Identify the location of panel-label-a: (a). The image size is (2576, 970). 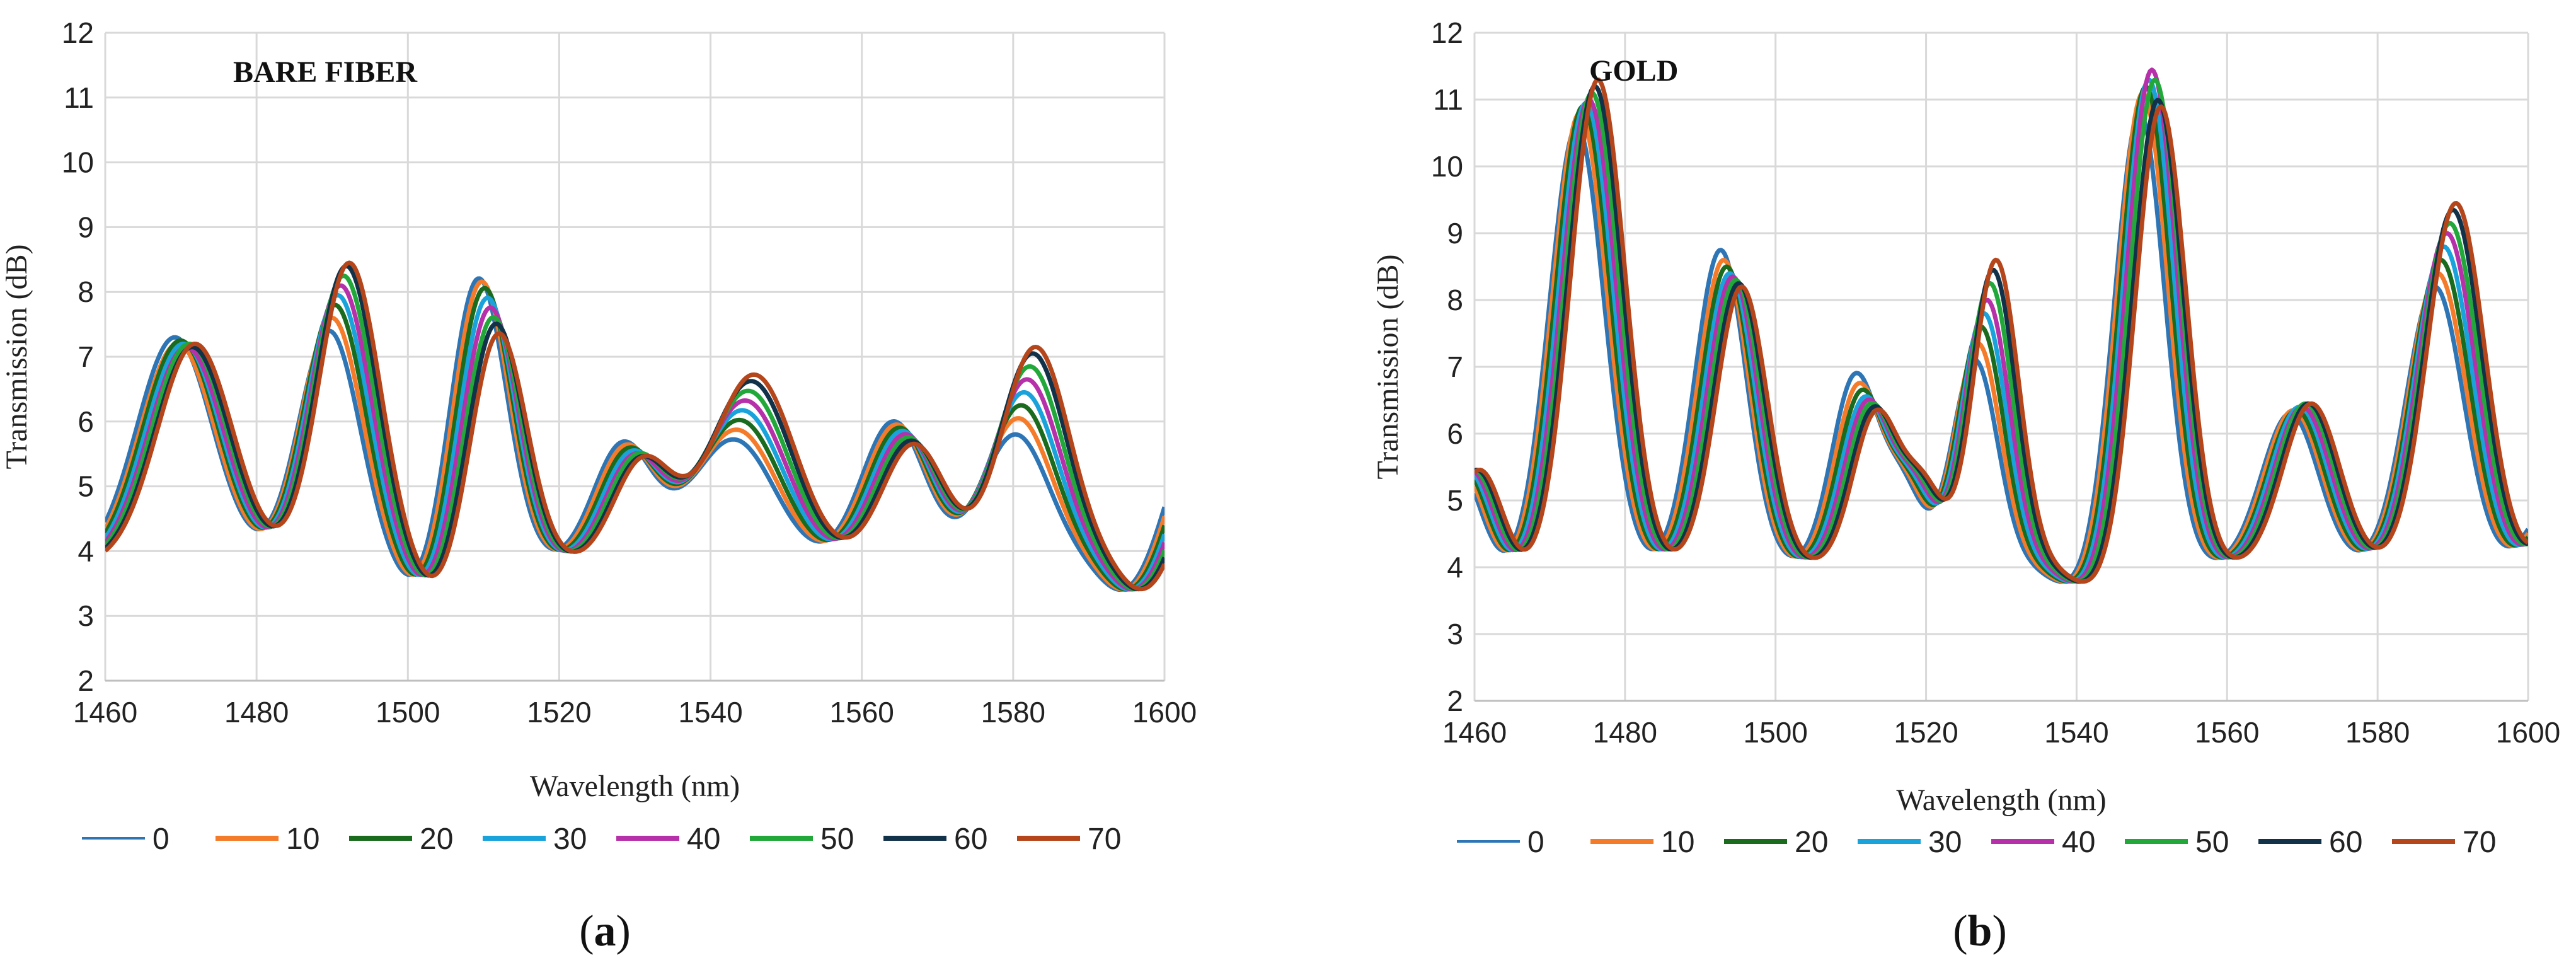
(605, 931).